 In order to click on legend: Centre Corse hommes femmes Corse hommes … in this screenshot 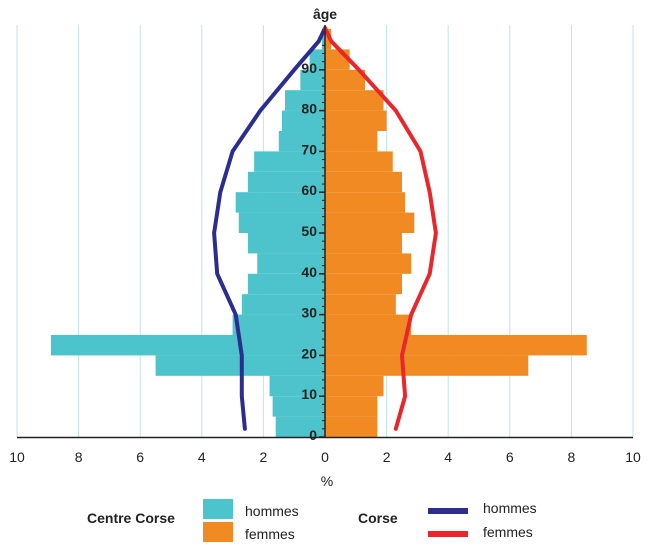, I will do `click(329, 518)`.